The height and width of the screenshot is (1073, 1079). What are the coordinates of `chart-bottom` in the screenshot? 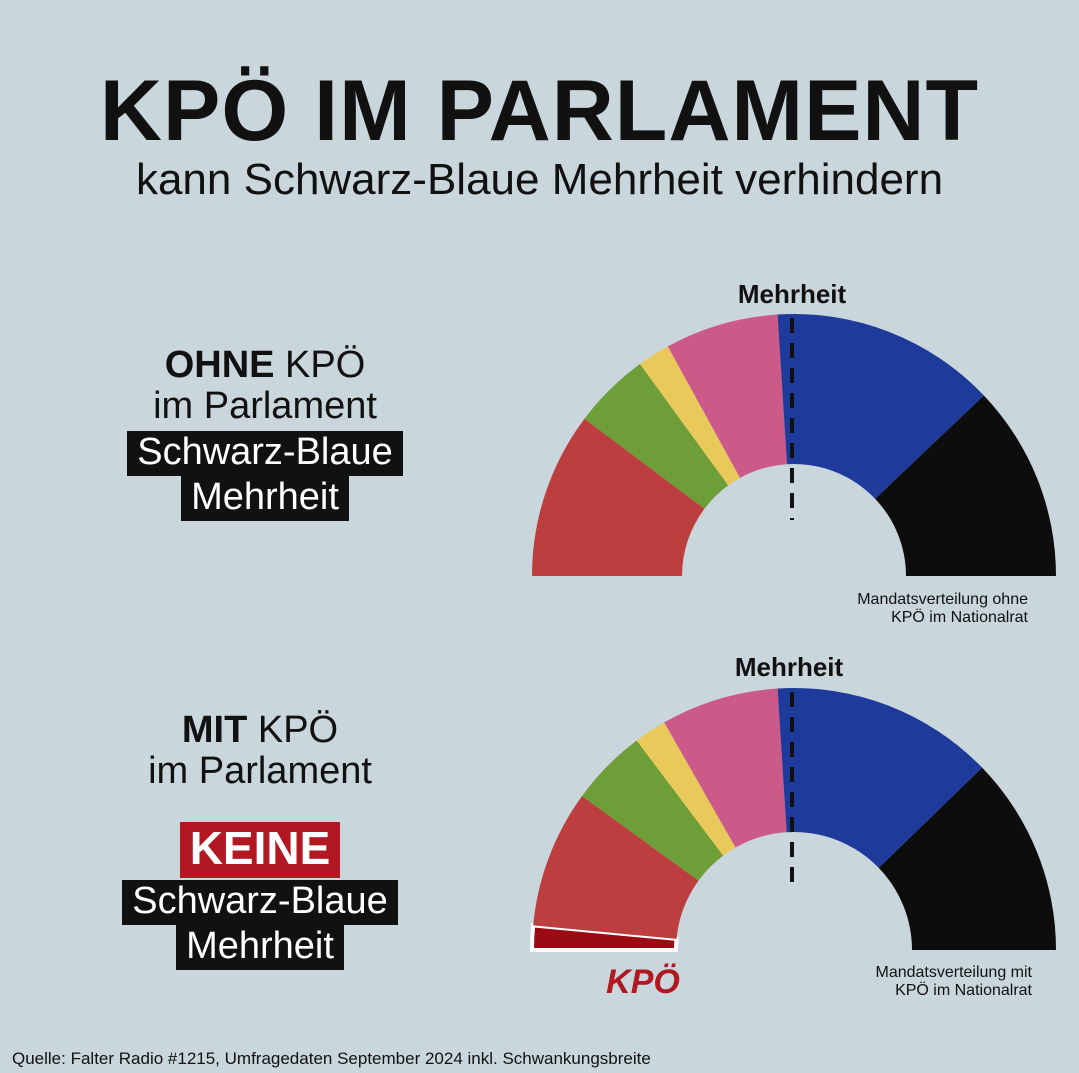 It's located at (792, 820).